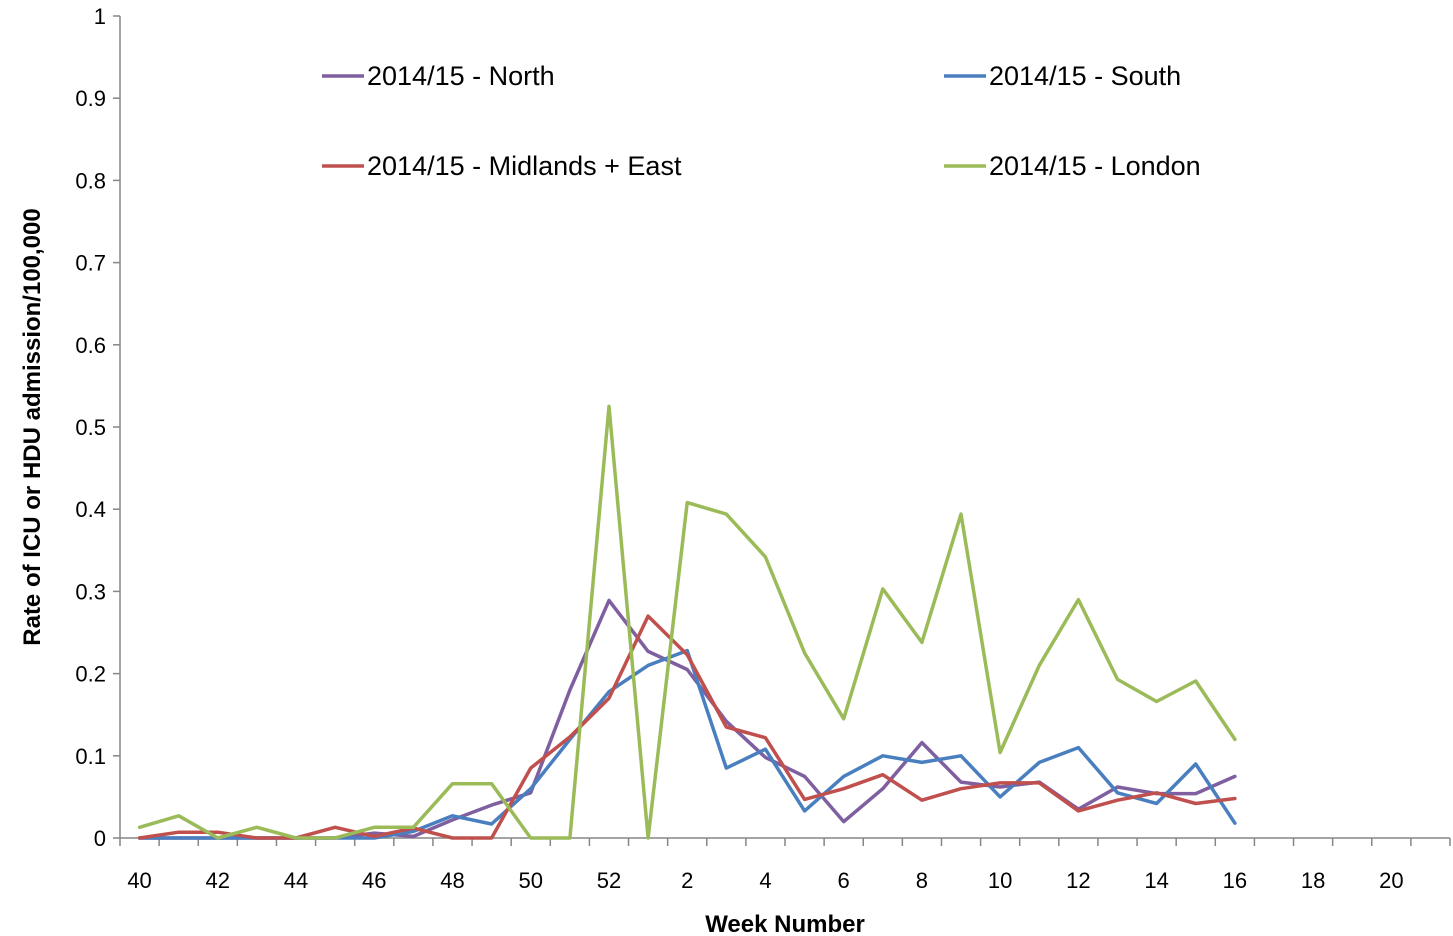 The height and width of the screenshot is (936, 1453). Describe the element at coordinates (922, 880) in the screenshot. I see `x-tick-label: 8` at that location.